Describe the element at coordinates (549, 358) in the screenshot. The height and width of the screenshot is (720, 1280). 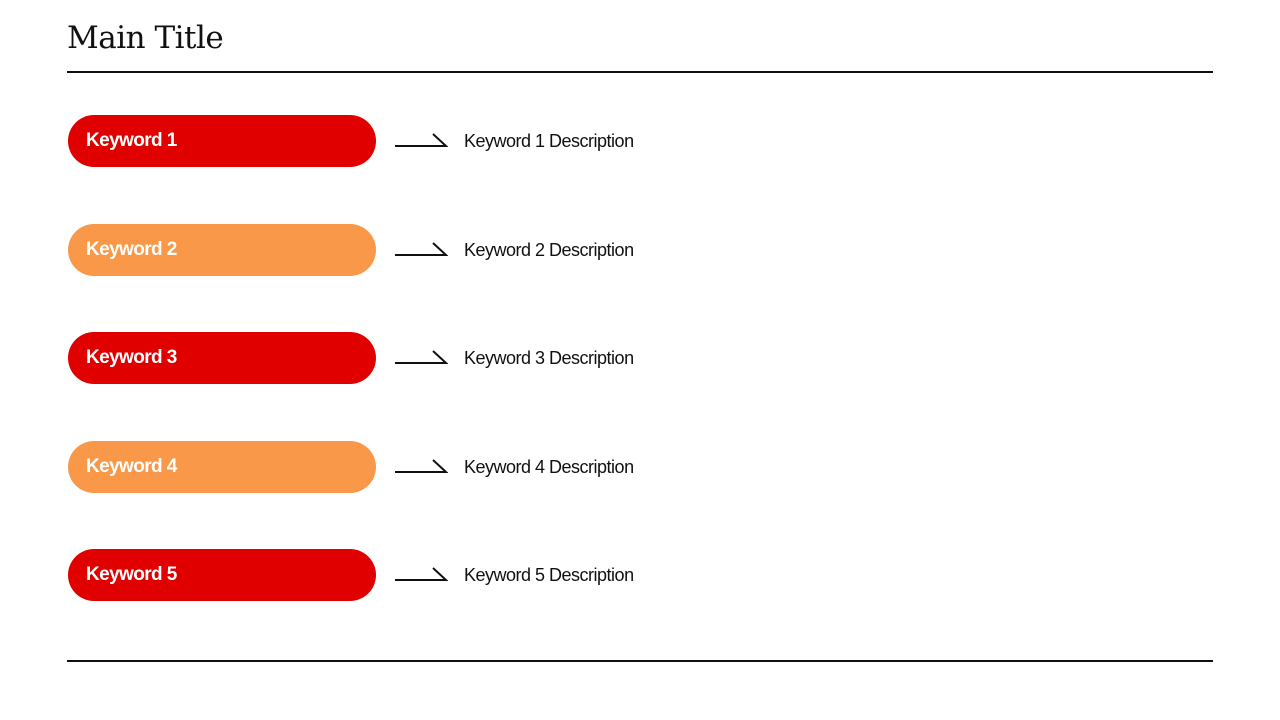
I see `keyword-description: Keyword 3 Description` at that location.